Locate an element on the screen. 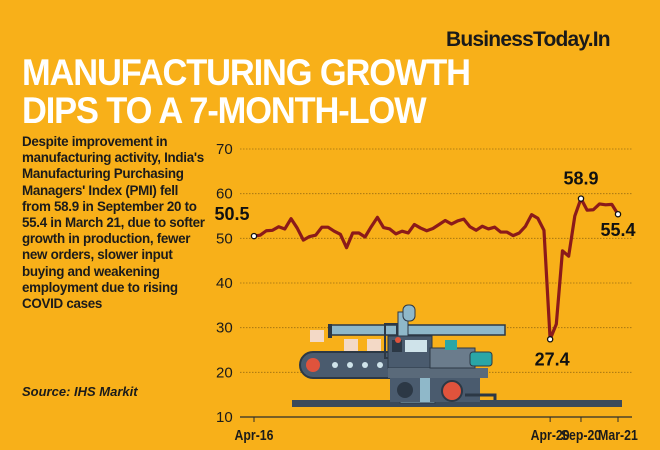 This screenshot has width=660, height=450. y-tick-label: 30 is located at coordinates (224, 328).